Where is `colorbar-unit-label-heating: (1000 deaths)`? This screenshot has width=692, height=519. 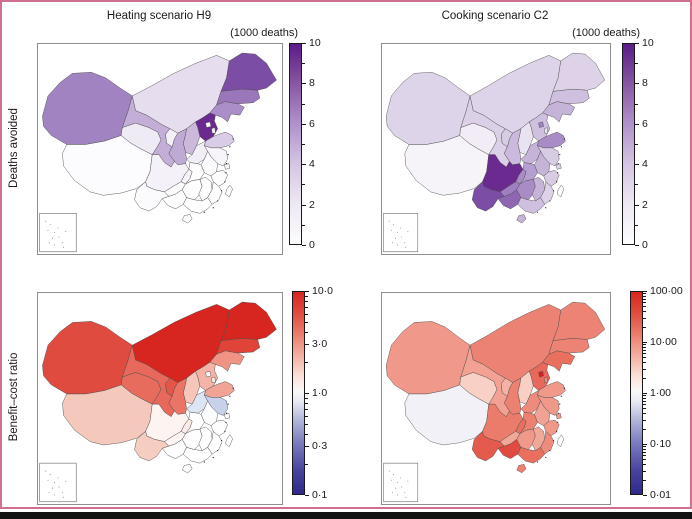
colorbar-unit-label-heating: (1000 deaths) is located at coordinates (264, 33).